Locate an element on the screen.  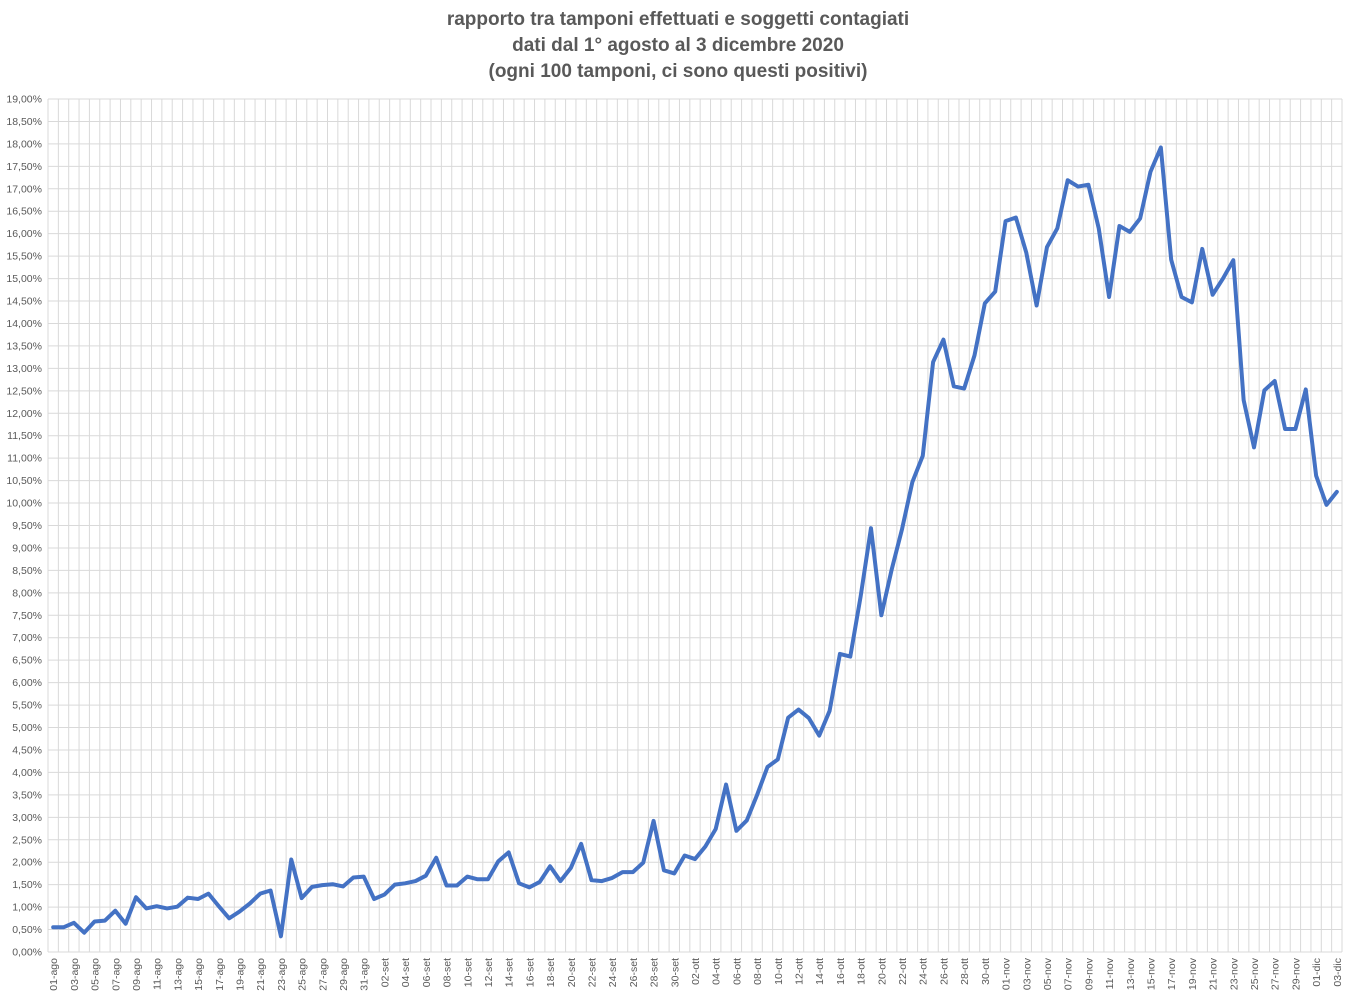
x-tick-label: 19-nov is located at coordinates (1193, 973).